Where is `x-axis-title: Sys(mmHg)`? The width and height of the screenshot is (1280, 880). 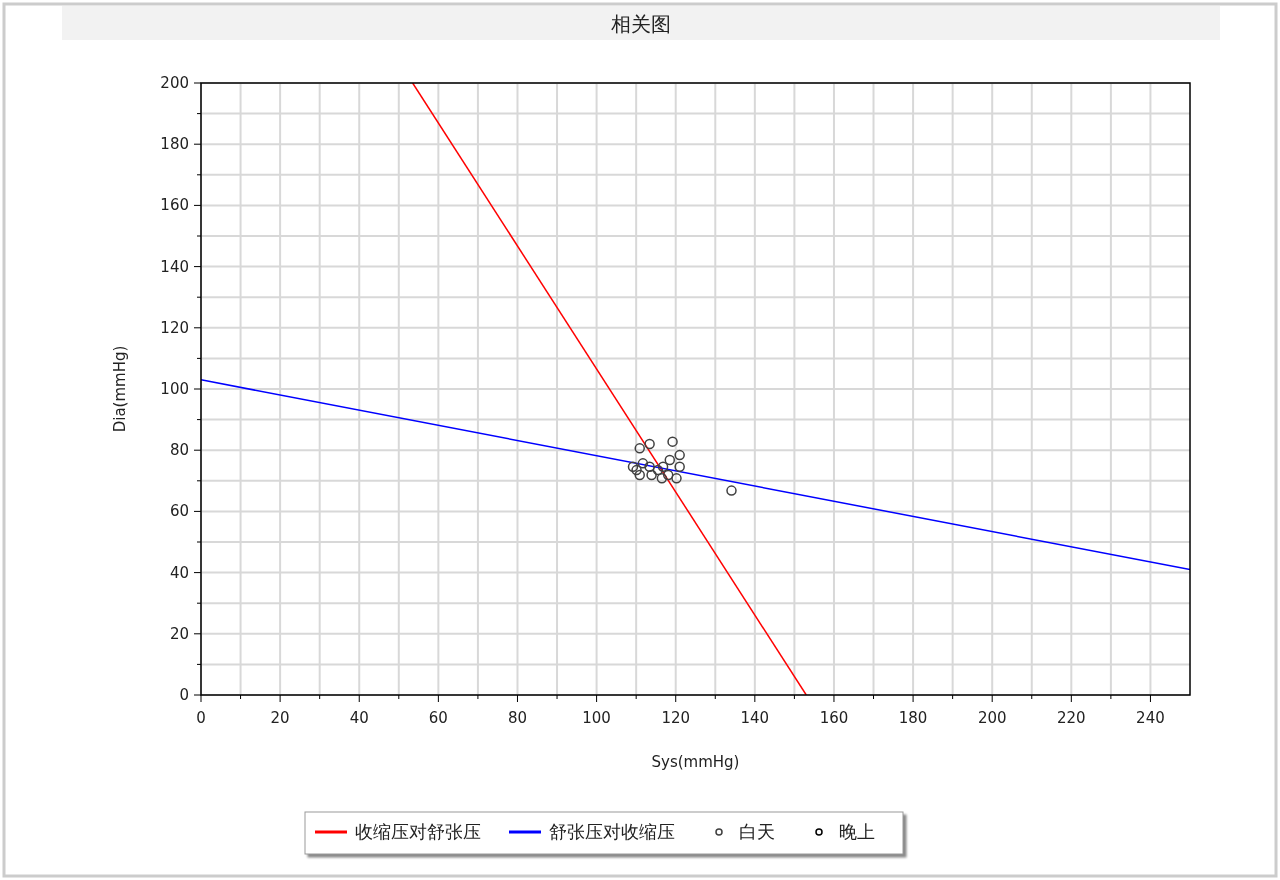 x-axis-title: Sys(mmHg) is located at coordinates (695, 762).